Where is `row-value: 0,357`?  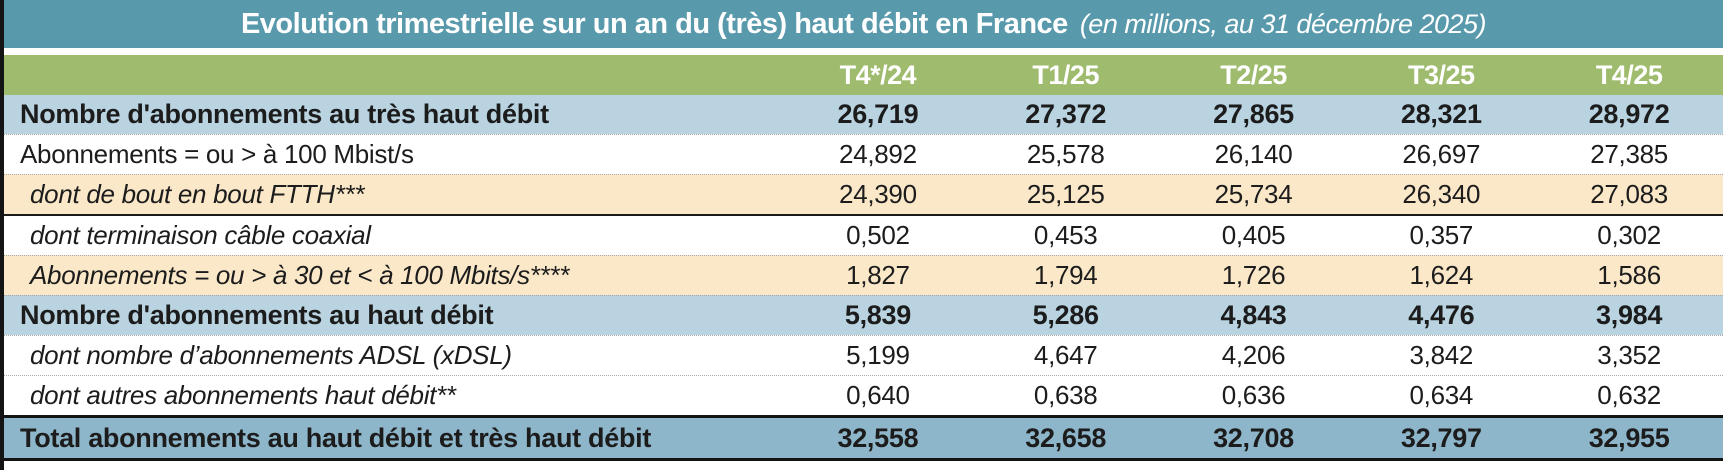 row-value: 0,357 is located at coordinates (1441, 235).